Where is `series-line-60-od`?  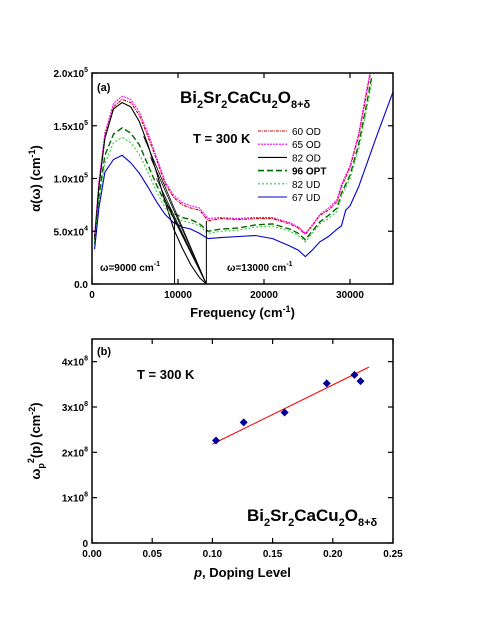 series-line-60-od is located at coordinates (233, 155).